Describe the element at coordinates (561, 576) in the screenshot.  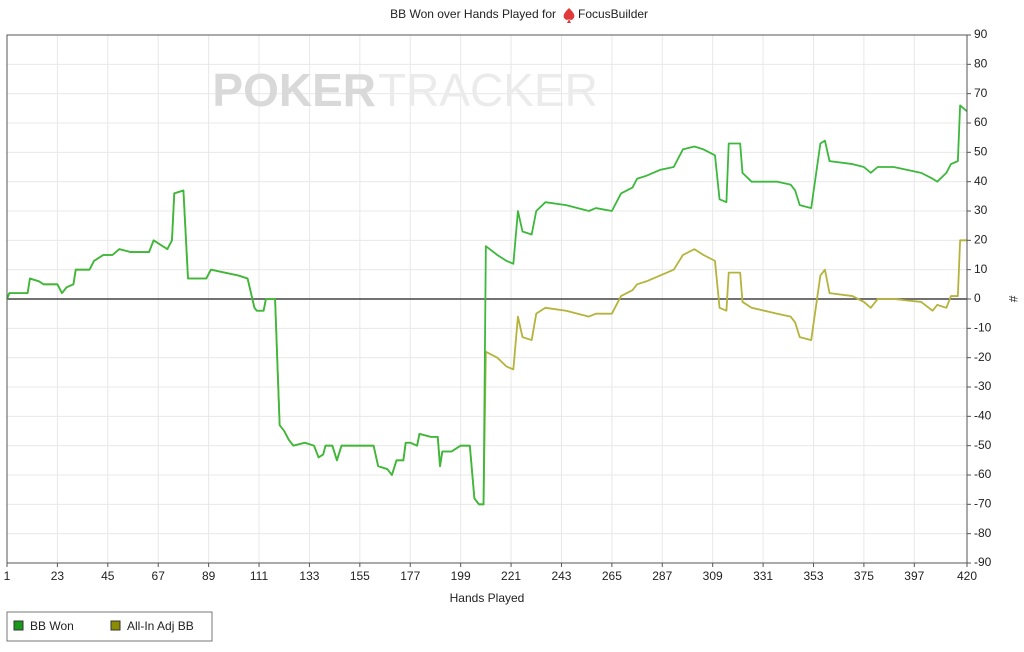
I see `x-tick-label: 243` at that location.